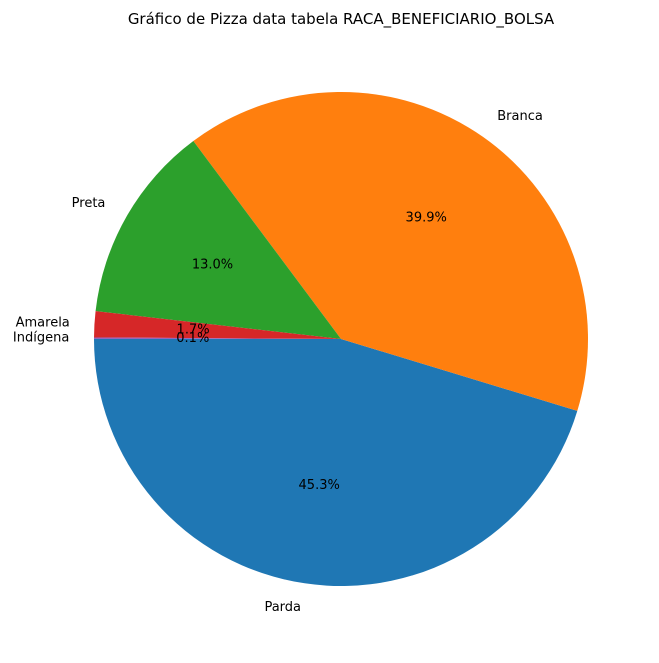 The height and width of the screenshot is (663, 659). I want to click on slice-label-amarela: Amarela, so click(43, 322).